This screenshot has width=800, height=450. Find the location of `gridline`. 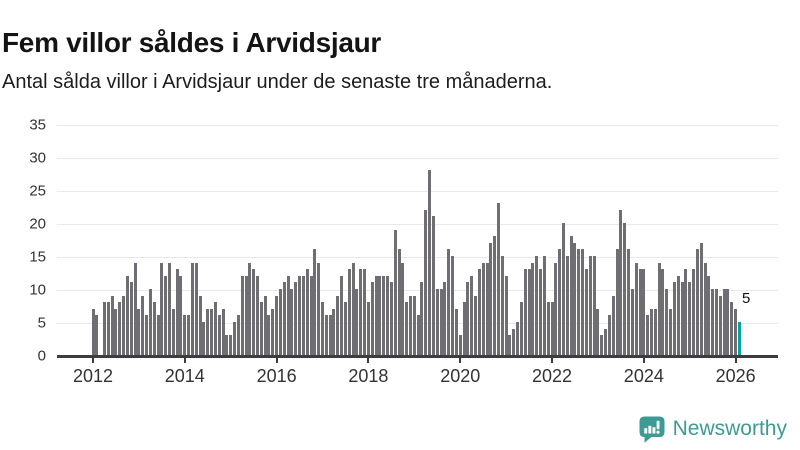

gridline is located at coordinates (417, 125).